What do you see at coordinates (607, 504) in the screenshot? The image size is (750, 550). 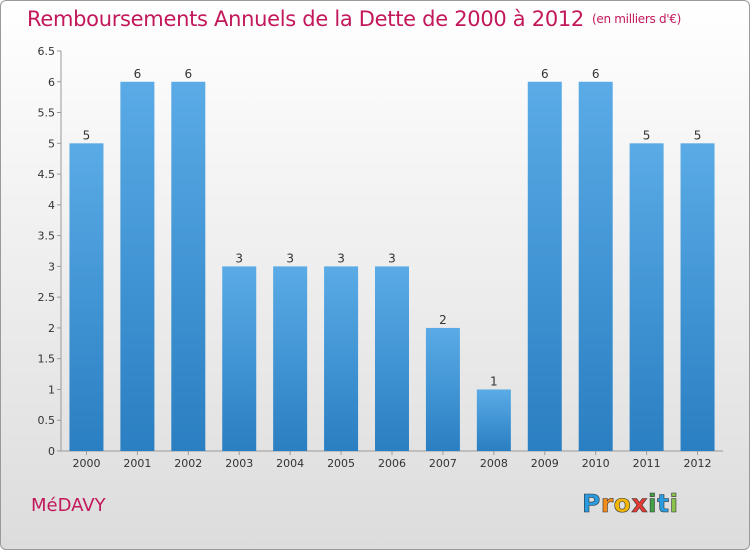 I see `logo-letter: r` at bounding box center [607, 504].